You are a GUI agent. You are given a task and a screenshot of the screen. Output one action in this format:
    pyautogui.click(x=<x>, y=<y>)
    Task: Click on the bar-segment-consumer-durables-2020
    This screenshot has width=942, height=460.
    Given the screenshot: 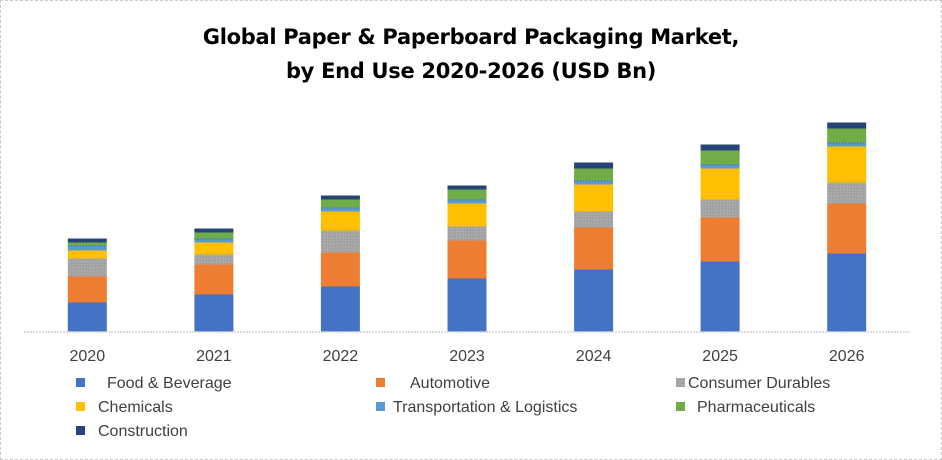 What is the action you would take?
    pyautogui.click(x=87, y=267)
    